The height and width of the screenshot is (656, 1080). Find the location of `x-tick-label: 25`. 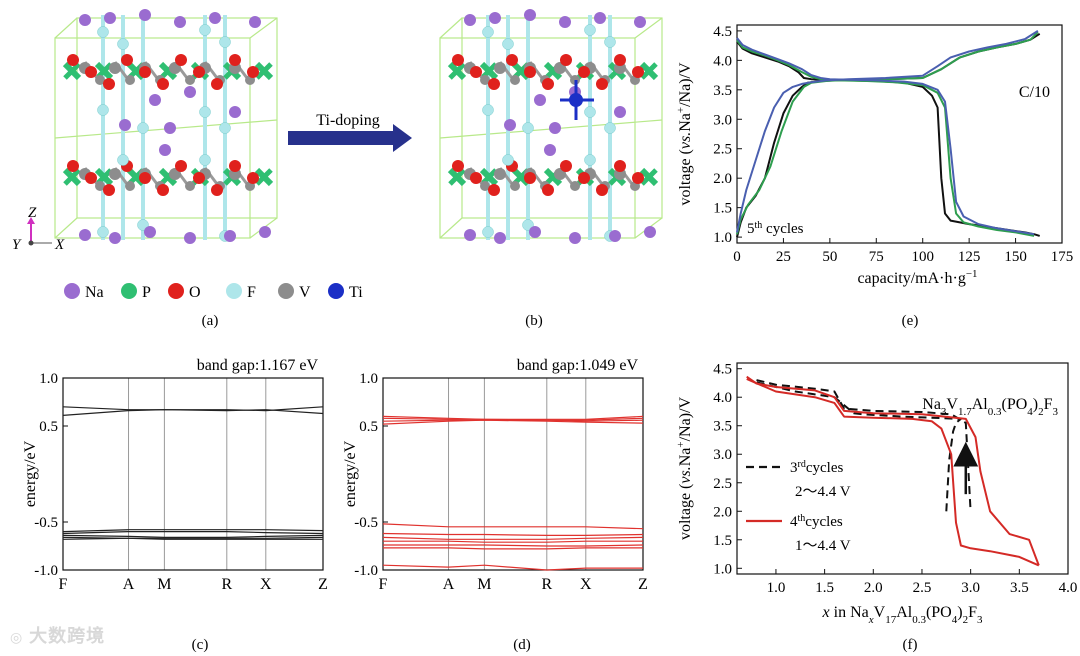

x-tick-label: 25 is located at coordinates (783, 257).